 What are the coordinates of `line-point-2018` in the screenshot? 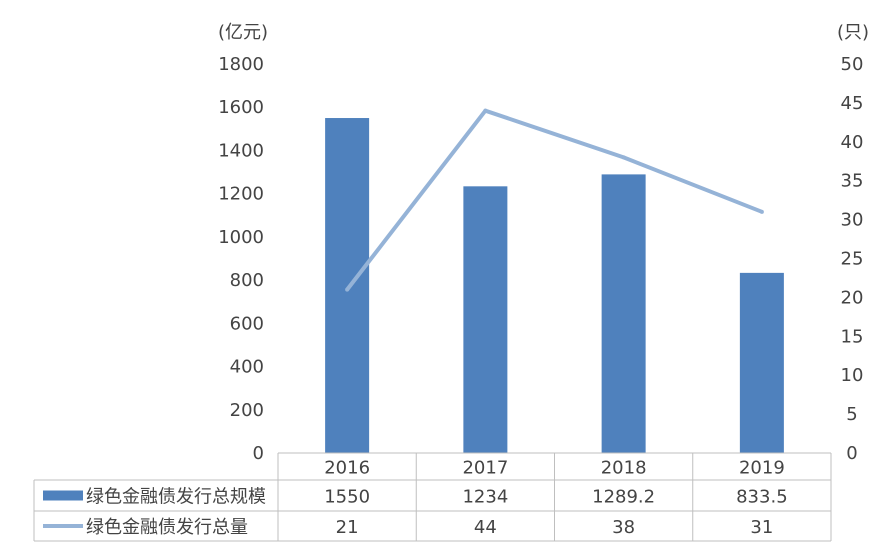 It's located at (623, 157).